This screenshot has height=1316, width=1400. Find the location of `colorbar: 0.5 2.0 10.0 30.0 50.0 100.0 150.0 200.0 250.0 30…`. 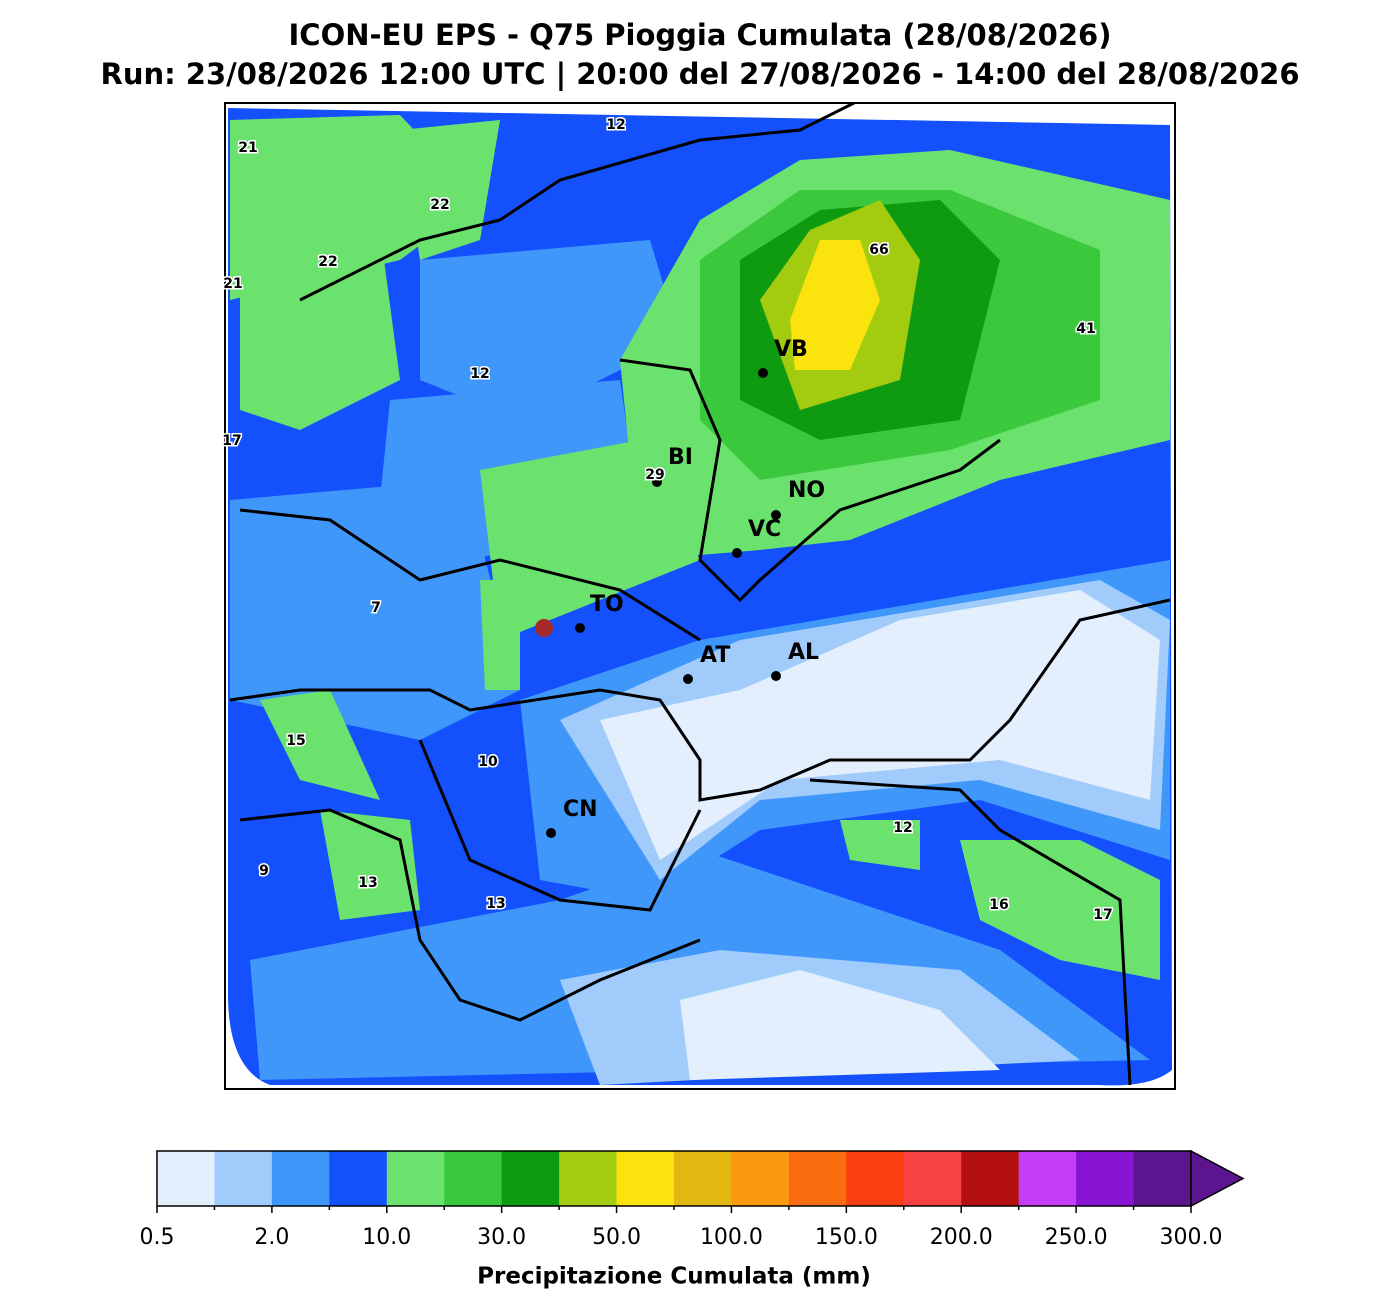

colorbar: 0.5 2.0 10.0 30.0 50.0 100.0 150.0 200.0 250.0 30… is located at coordinates (692, 1199).